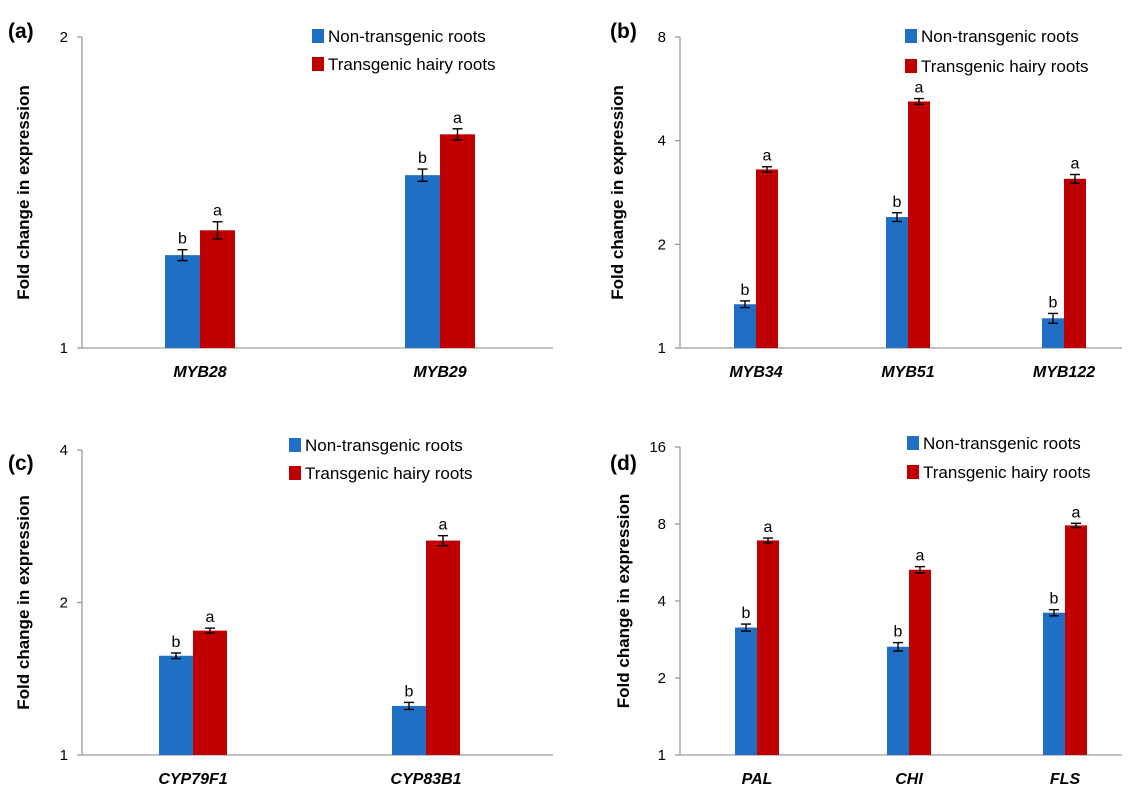  I want to click on category-label: MYB29, so click(439, 372).